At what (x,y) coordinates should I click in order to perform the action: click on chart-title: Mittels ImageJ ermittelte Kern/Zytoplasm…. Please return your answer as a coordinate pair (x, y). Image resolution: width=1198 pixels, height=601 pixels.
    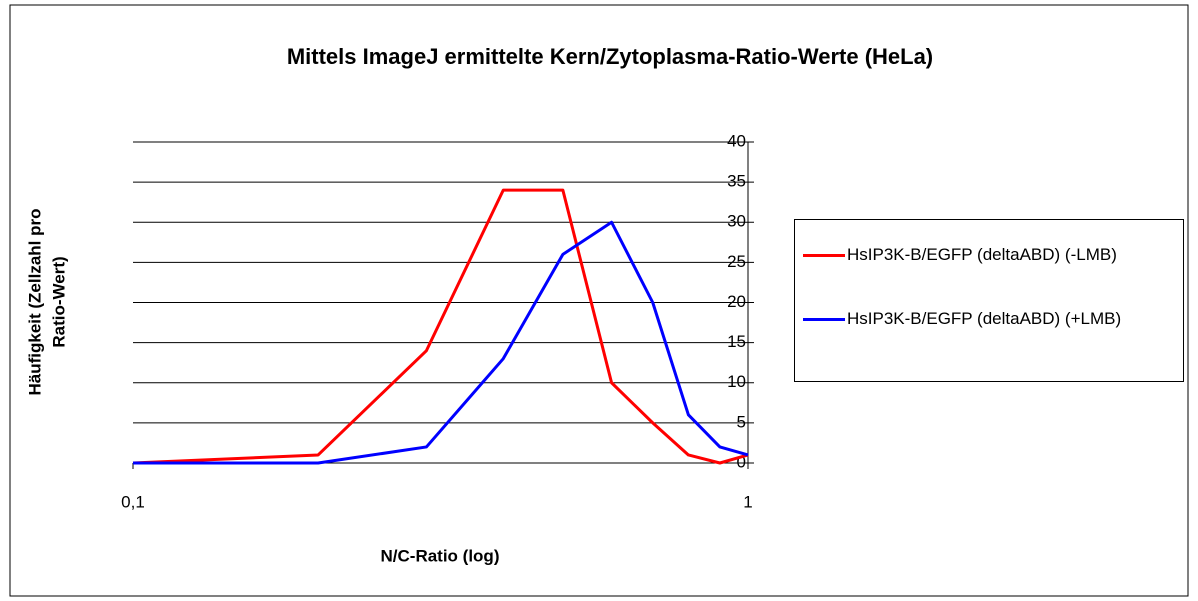
    Looking at the image, I should click on (610, 56).